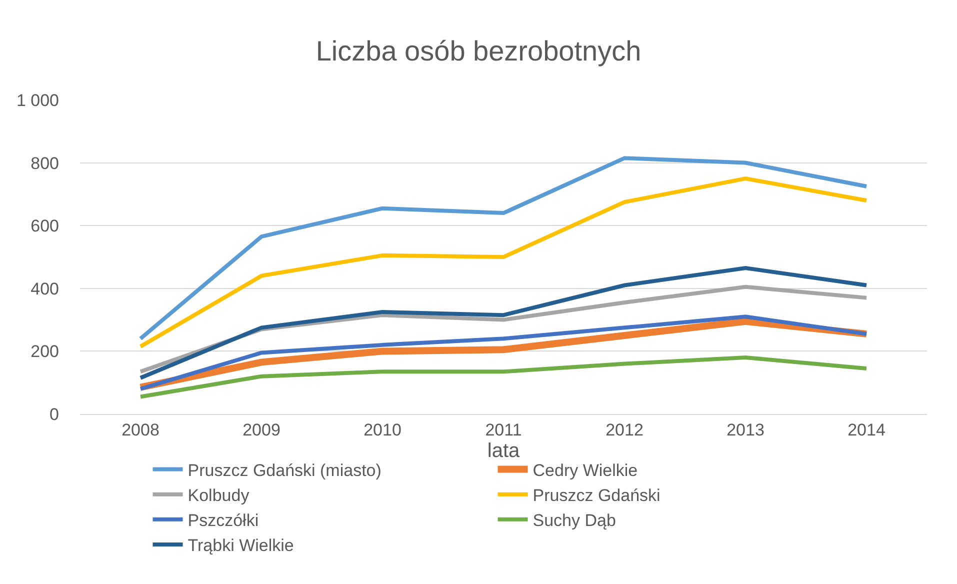 The image size is (957, 584). I want to click on legend-label: Suchy Dąb, so click(574, 520).